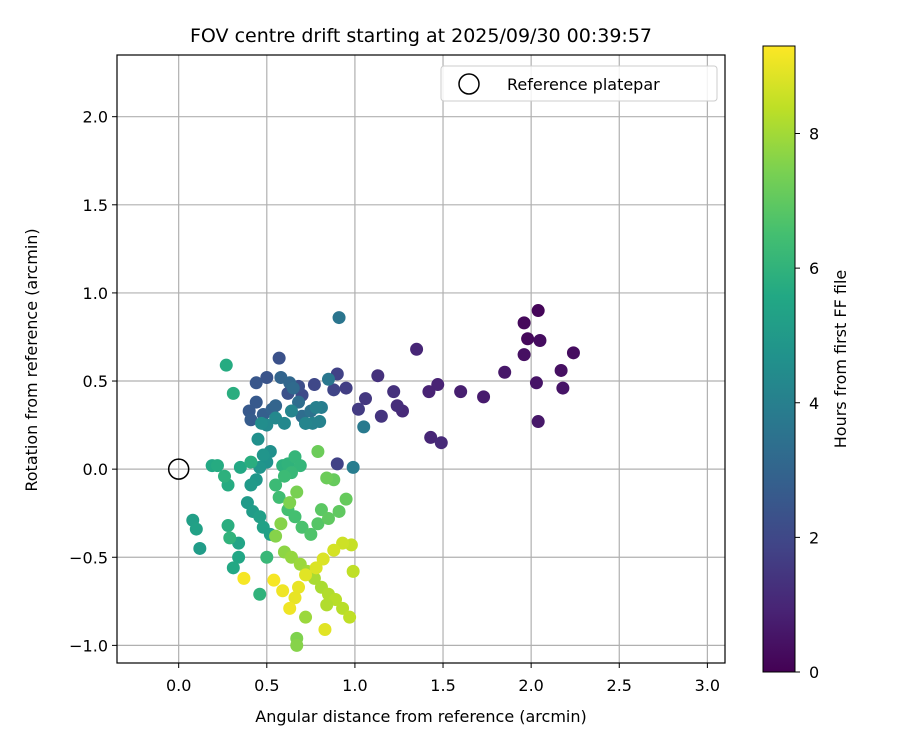 The image size is (900, 750). What do you see at coordinates (420, 716) in the screenshot?
I see `x-axis-label: Angular distance from reference (arcmin)` at bounding box center [420, 716].